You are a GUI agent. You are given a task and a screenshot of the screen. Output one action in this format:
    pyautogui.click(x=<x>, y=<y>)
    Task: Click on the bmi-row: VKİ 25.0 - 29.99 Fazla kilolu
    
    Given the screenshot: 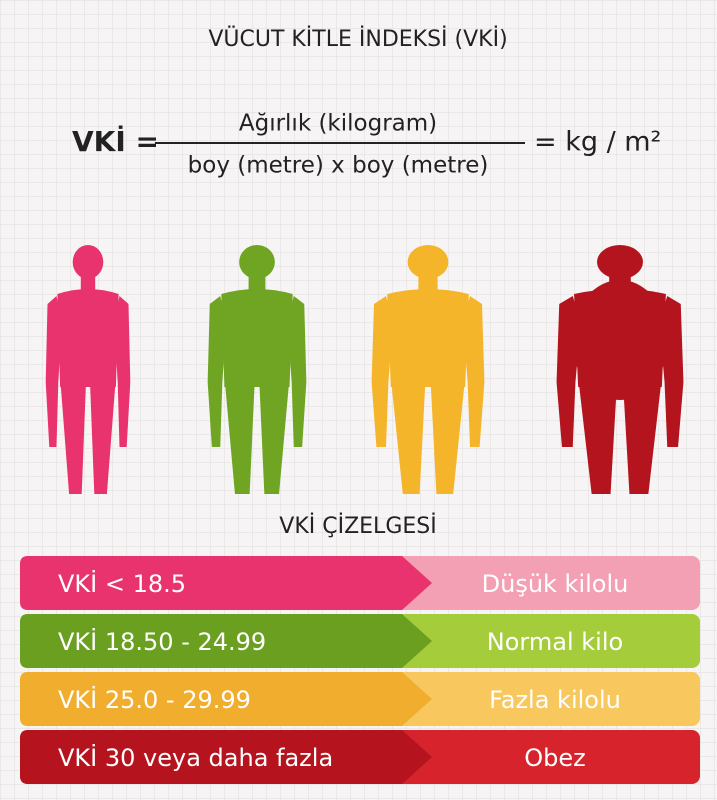 What is the action you would take?
    pyautogui.click(x=360, y=699)
    